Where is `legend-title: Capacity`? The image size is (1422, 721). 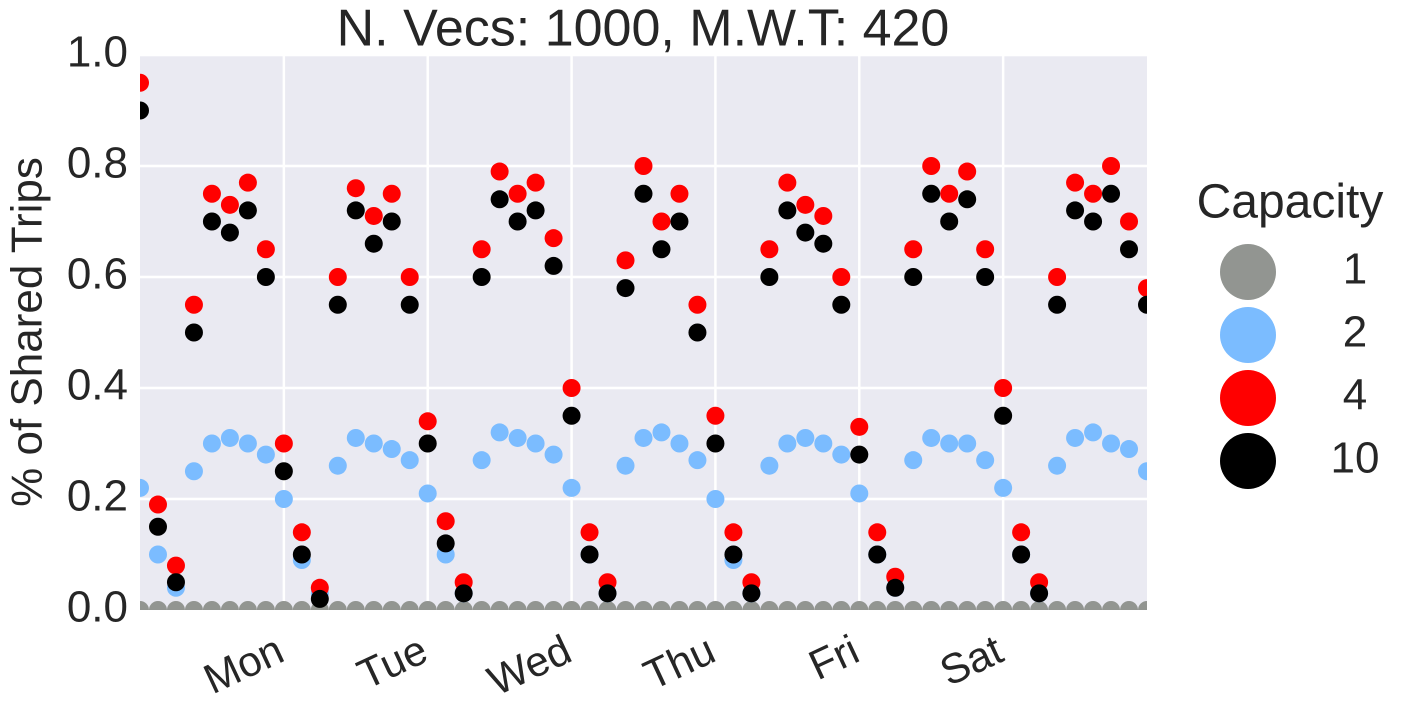 legend-title: Capacity is located at coordinates (1290, 202).